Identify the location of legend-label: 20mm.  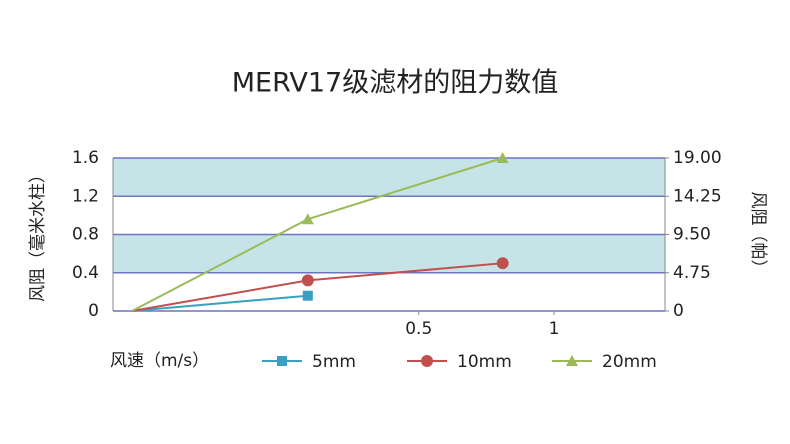
(629, 362).